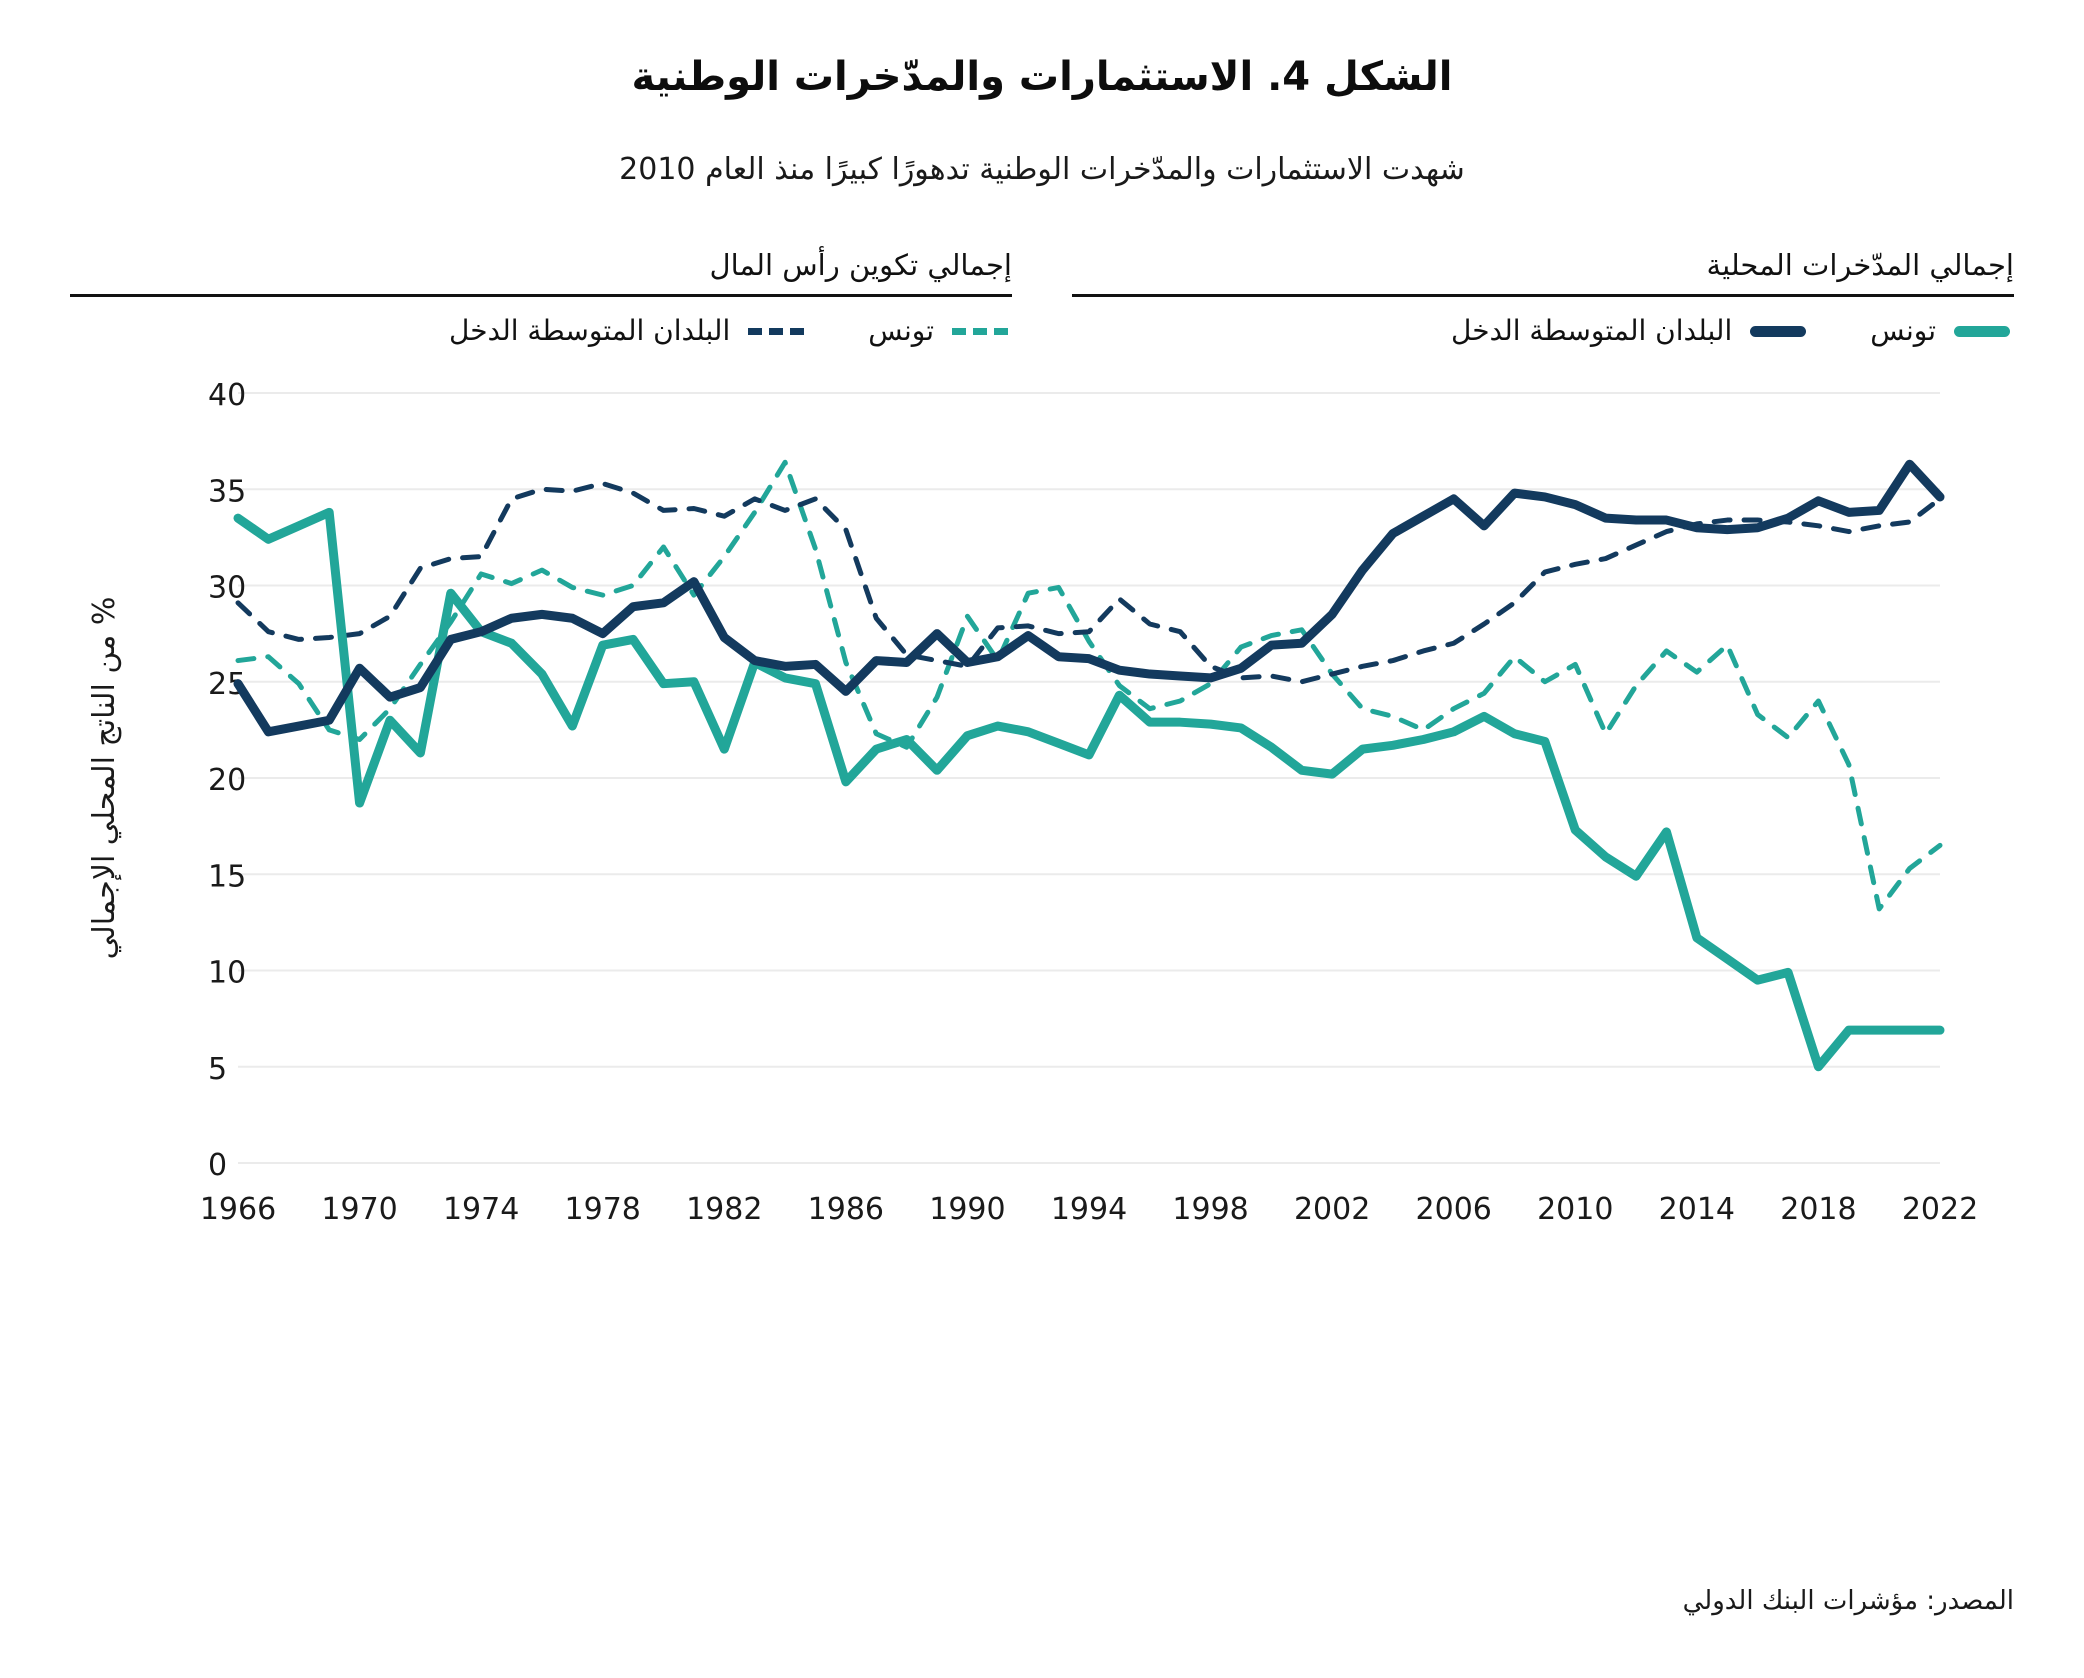 The height and width of the screenshot is (1678, 2084). Describe the element at coordinates (861, 264) in the screenshot. I see `legend-group-title-capital-formation: إجمالي تكوين رأس المال` at that location.